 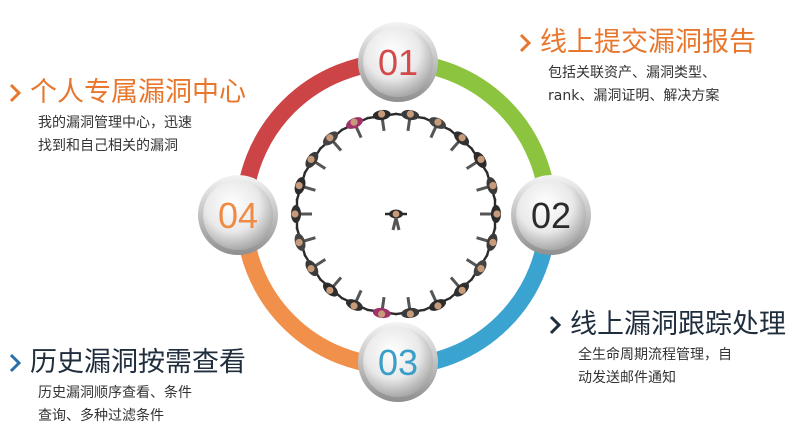 What do you see at coordinates (652, 85) in the screenshot?
I see `step-01-description: 包括关联资产、漏洞类型、 rank、漏洞证明、解决方案` at bounding box center [652, 85].